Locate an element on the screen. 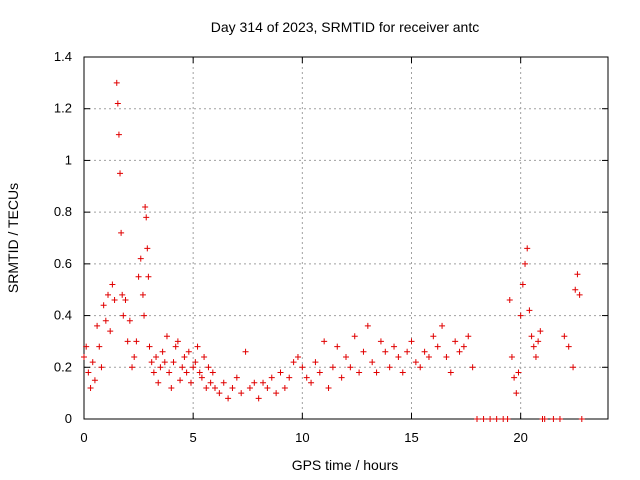 The height and width of the screenshot is (480, 640). y-tick-label: 1 is located at coordinates (68, 159).